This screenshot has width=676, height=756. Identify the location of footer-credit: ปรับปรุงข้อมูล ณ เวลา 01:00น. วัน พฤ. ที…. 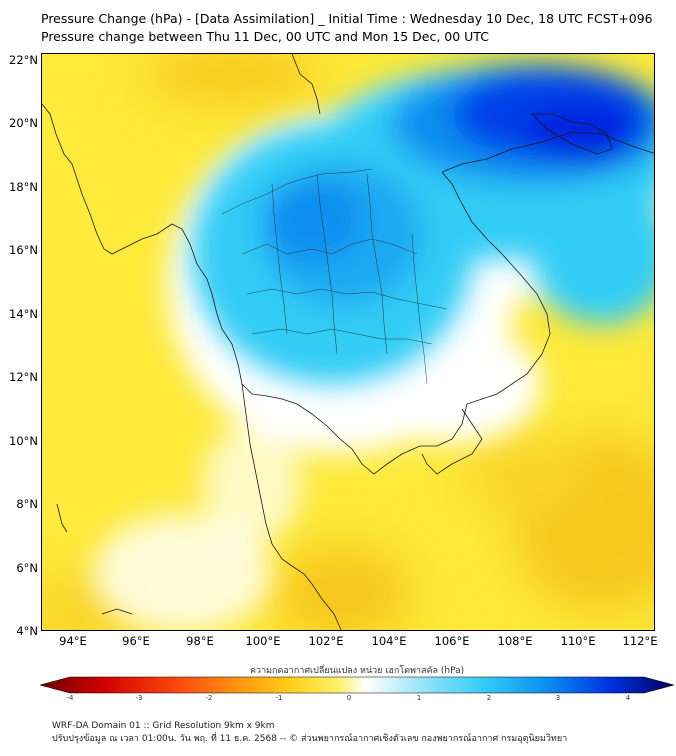
(310, 739).